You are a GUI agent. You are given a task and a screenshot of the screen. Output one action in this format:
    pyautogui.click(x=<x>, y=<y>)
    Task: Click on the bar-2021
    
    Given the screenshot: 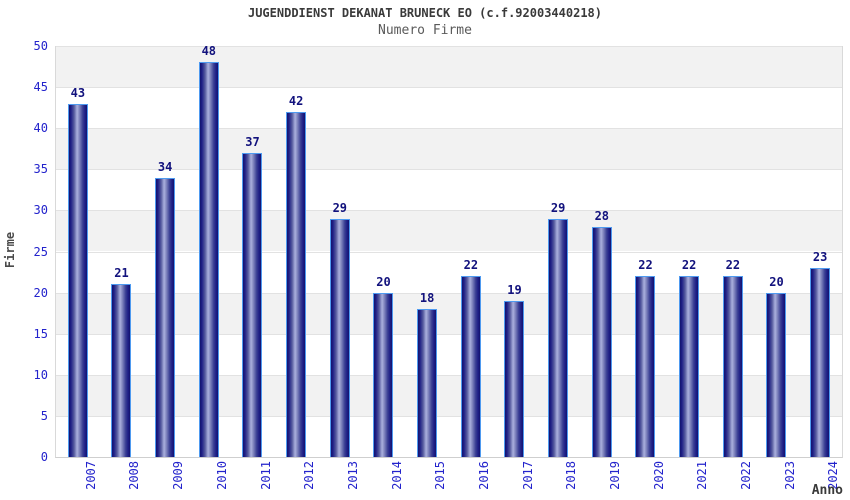 What is the action you would take?
    pyautogui.click(x=689, y=366)
    